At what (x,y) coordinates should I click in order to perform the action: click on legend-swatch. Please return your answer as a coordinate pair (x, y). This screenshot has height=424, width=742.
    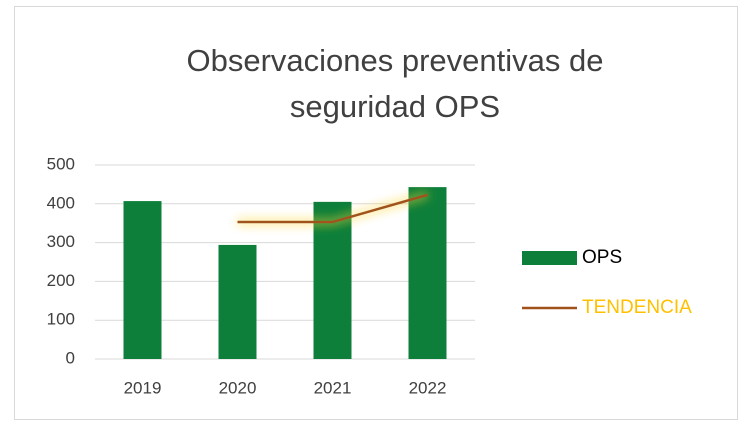
    Looking at the image, I should click on (549, 258).